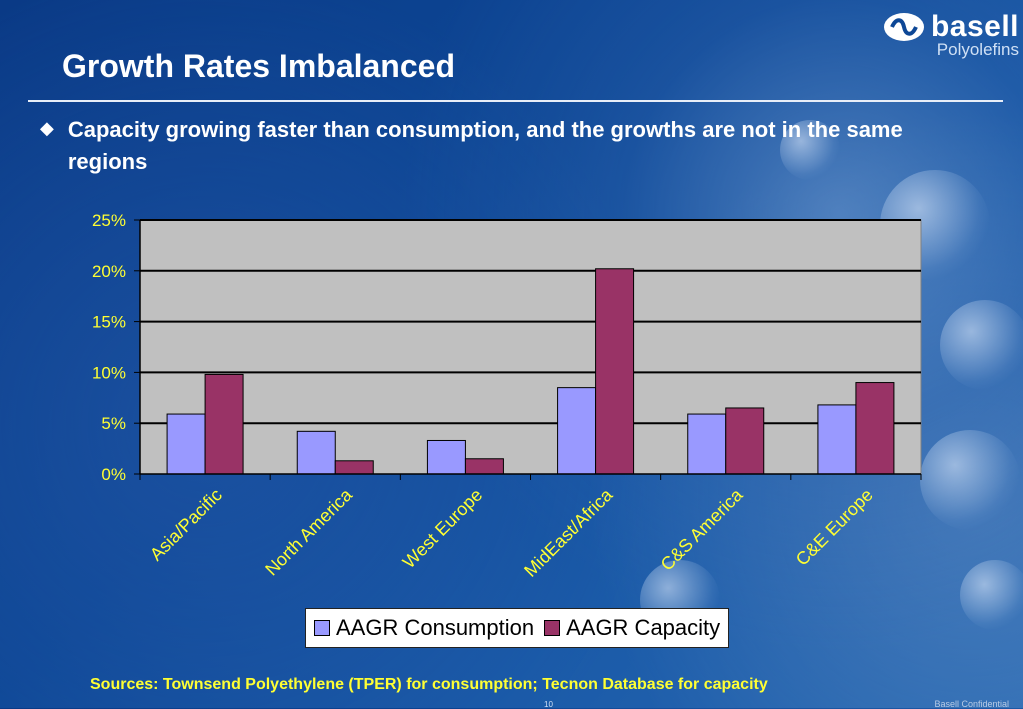 The image size is (1023, 709). I want to click on legend-item-capacity: AAGR Capacity, so click(632, 628).